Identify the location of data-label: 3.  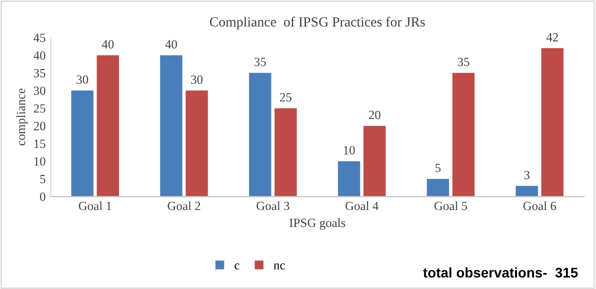
(527, 175).